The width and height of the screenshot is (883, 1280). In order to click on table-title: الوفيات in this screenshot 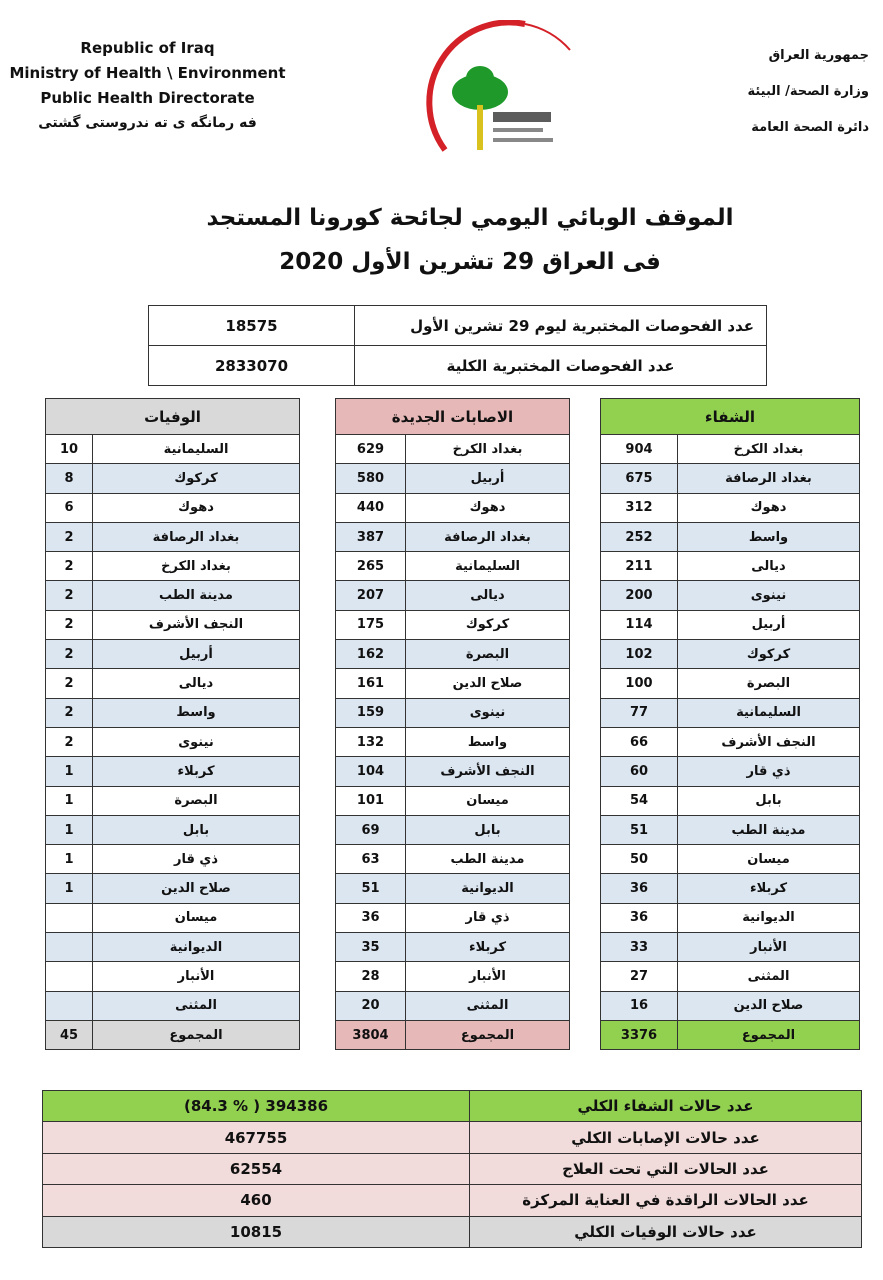, I will do `click(172, 416)`.